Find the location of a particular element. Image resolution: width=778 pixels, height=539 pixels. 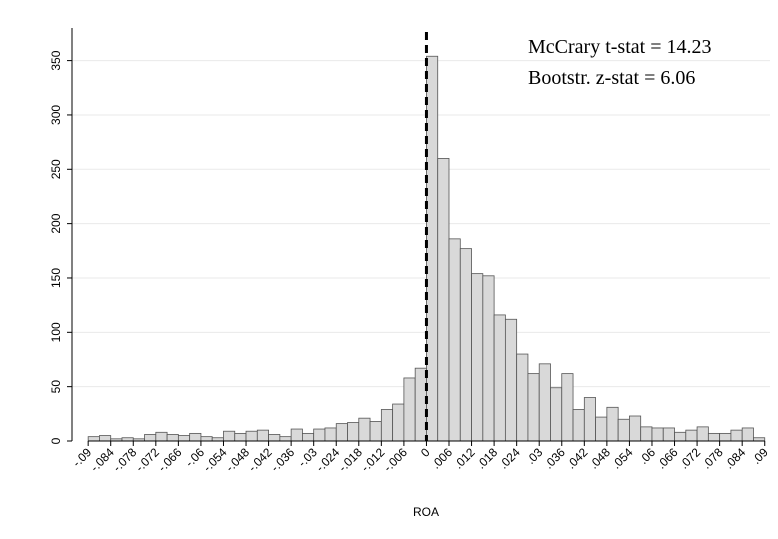

y-tick-label: 50 is located at coordinates (56, 387).